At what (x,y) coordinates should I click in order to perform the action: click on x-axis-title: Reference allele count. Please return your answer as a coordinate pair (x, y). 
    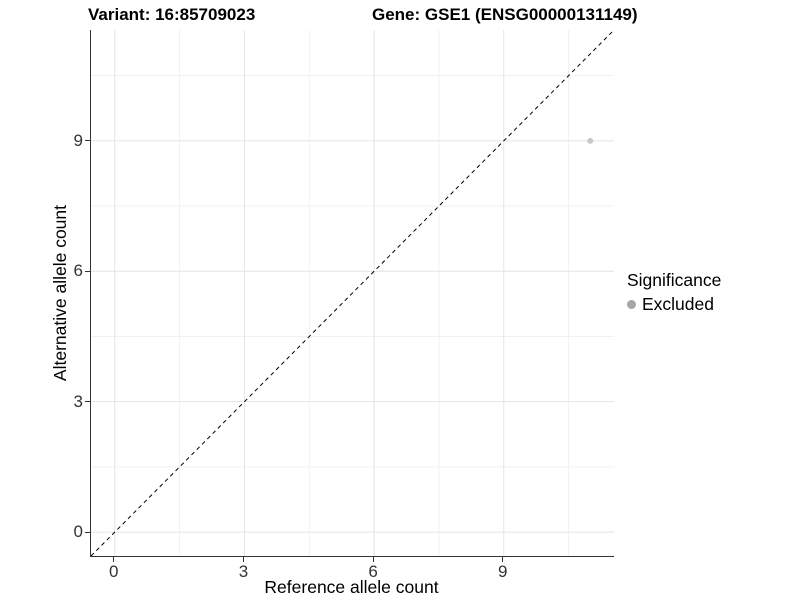
    Looking at the image, I should click on (351, 587).